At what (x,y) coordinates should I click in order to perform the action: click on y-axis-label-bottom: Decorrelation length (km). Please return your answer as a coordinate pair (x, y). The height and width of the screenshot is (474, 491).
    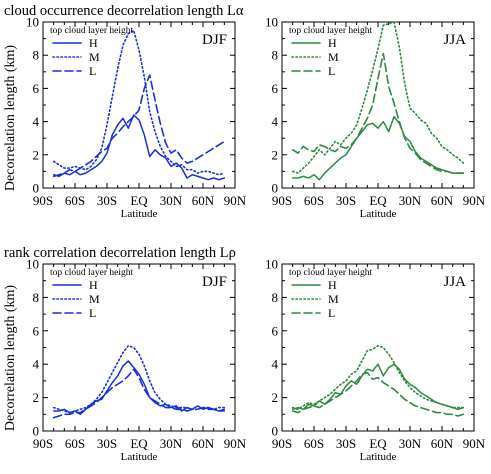
    Looking at the image, I should click on (10, 358).